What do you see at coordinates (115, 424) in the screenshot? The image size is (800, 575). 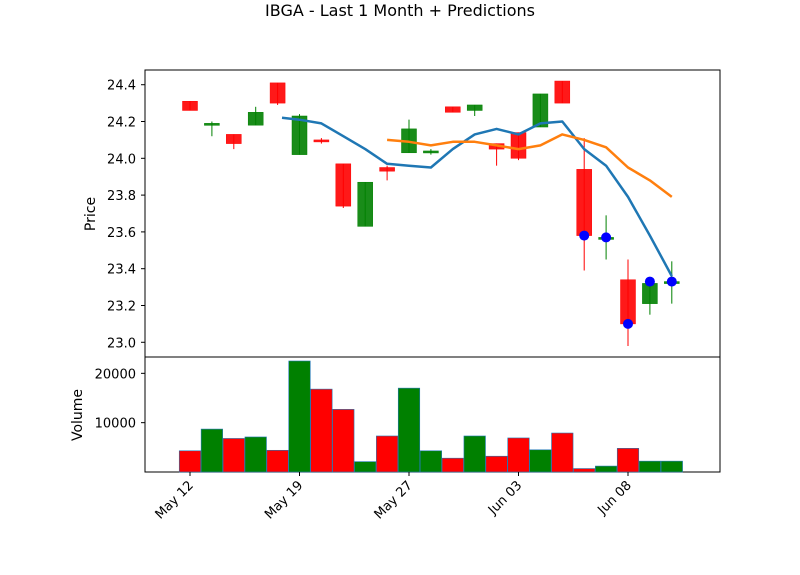 I see `volume-tick-label: 10000` at bounding box center [115, 424].